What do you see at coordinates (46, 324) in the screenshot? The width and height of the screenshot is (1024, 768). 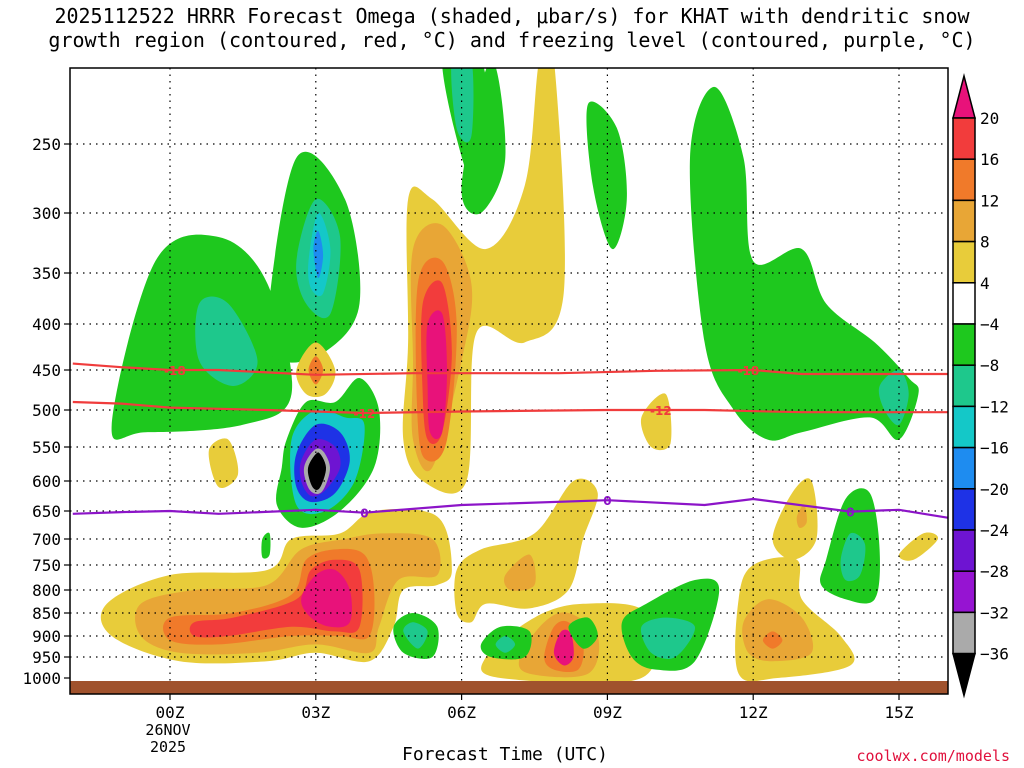 I see `y-tick-label: 400` at bounding box center [46, 324].